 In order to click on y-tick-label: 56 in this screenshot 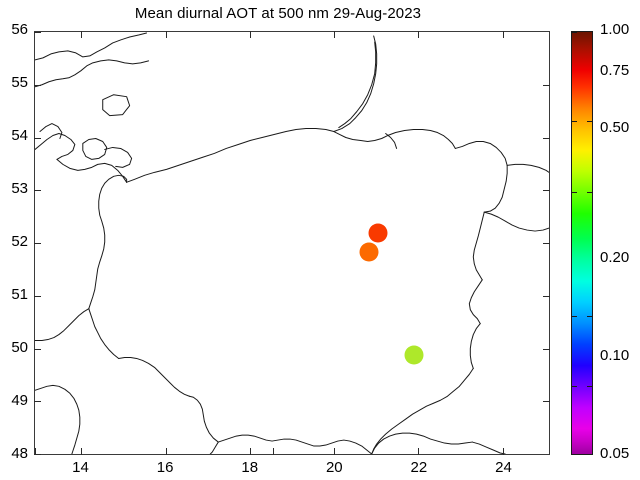, I will do `click(19, 29)`.